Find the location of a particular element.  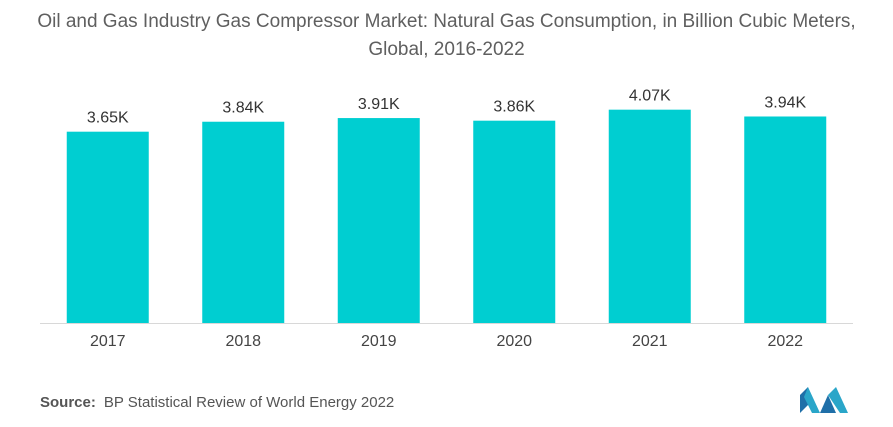

bar-2019 is located at coordinates (378, 220).